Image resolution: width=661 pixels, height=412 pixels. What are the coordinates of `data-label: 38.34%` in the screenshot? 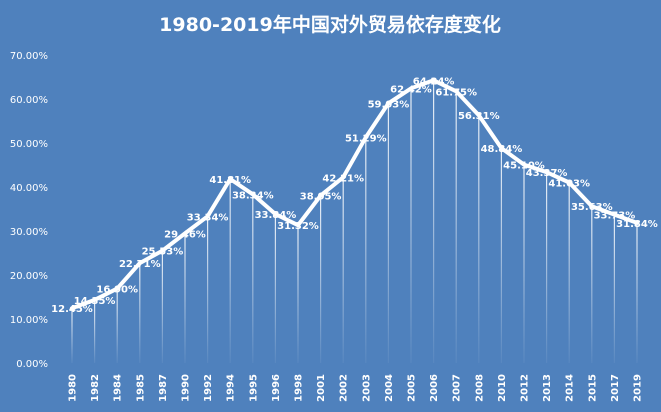 It's located at (253, 195).